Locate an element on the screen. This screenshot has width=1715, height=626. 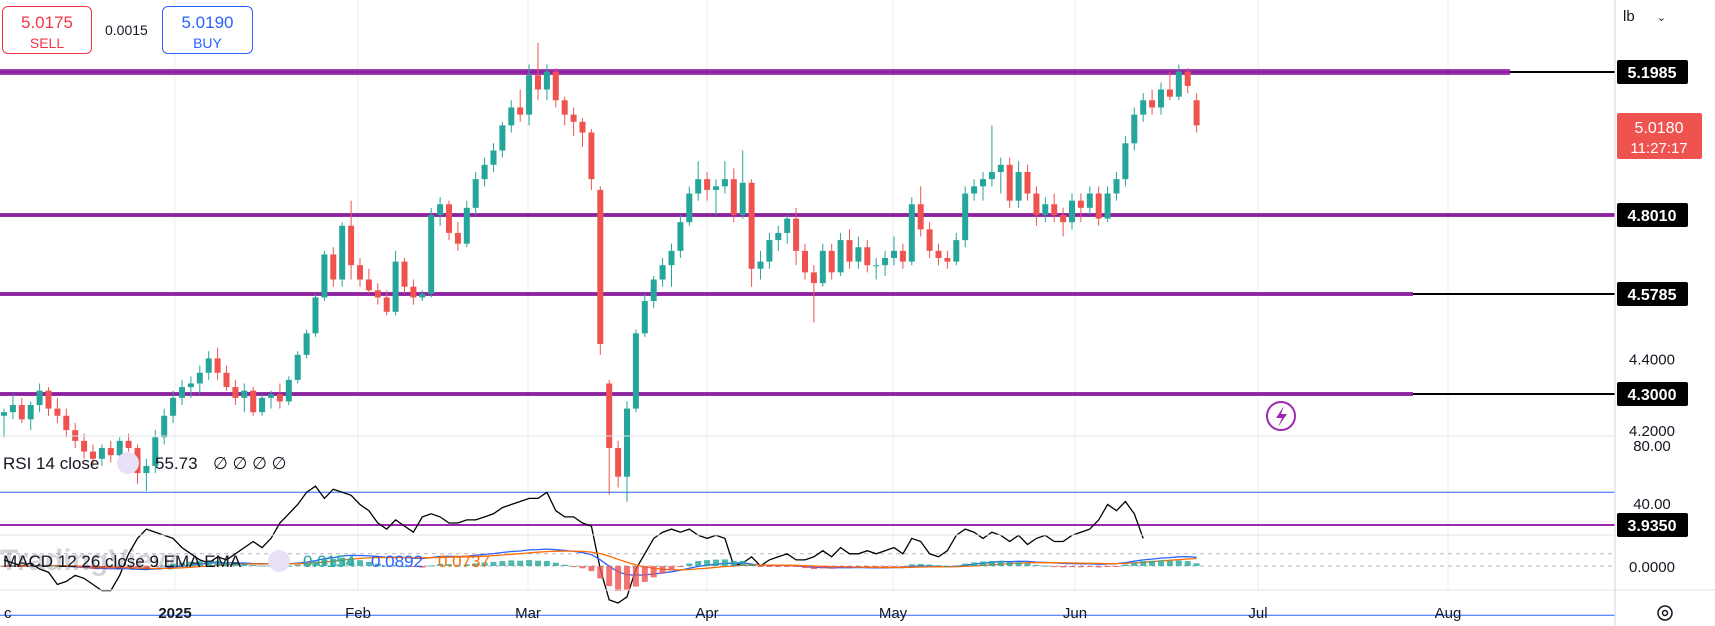
sell-price: 5.0175 is located at coordinates (47, 22).